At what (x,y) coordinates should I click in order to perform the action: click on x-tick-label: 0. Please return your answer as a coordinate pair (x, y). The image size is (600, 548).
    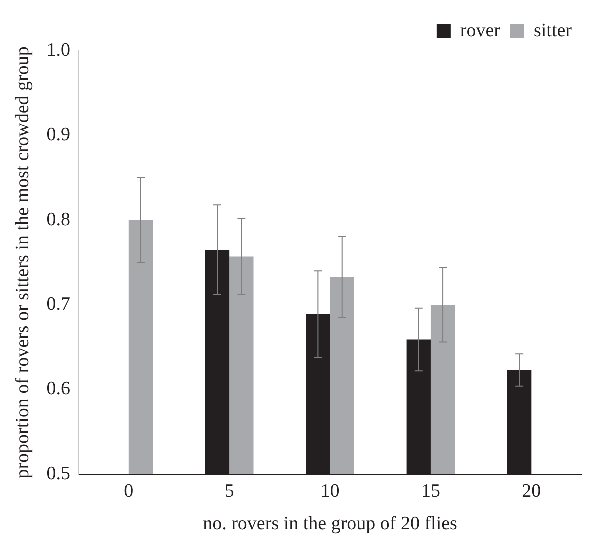
    Looking at the image, I should click on (129, 491).